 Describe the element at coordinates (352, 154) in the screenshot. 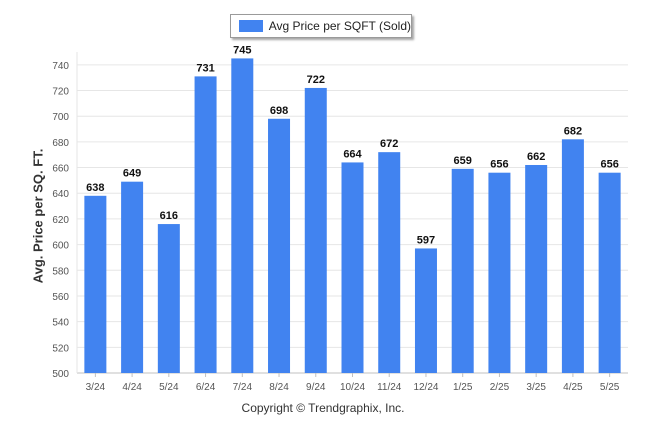

I see `data-label: 664` at that location.